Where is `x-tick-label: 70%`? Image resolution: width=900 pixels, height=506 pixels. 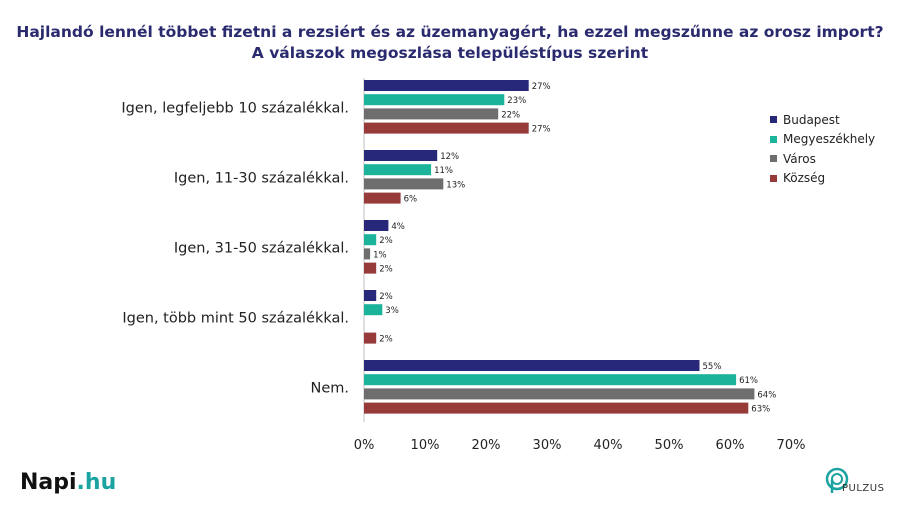 x-tick-label: 70% is located at coordinates (791, 445).